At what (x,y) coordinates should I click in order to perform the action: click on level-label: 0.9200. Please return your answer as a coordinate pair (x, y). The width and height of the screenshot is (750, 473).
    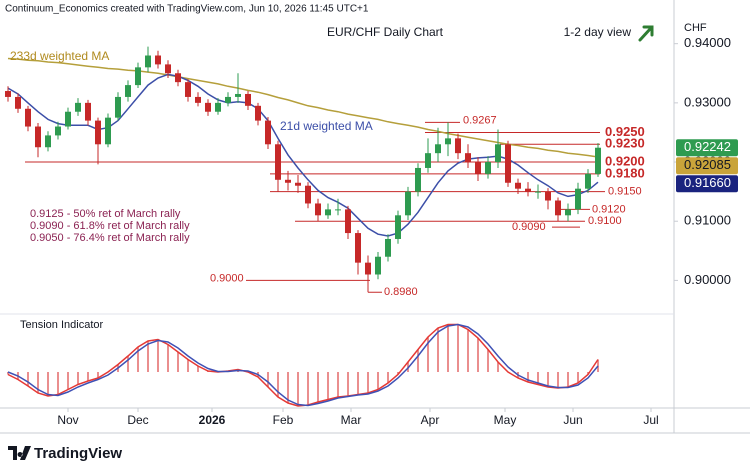
    Looking at the image, I should click on (625, 160).